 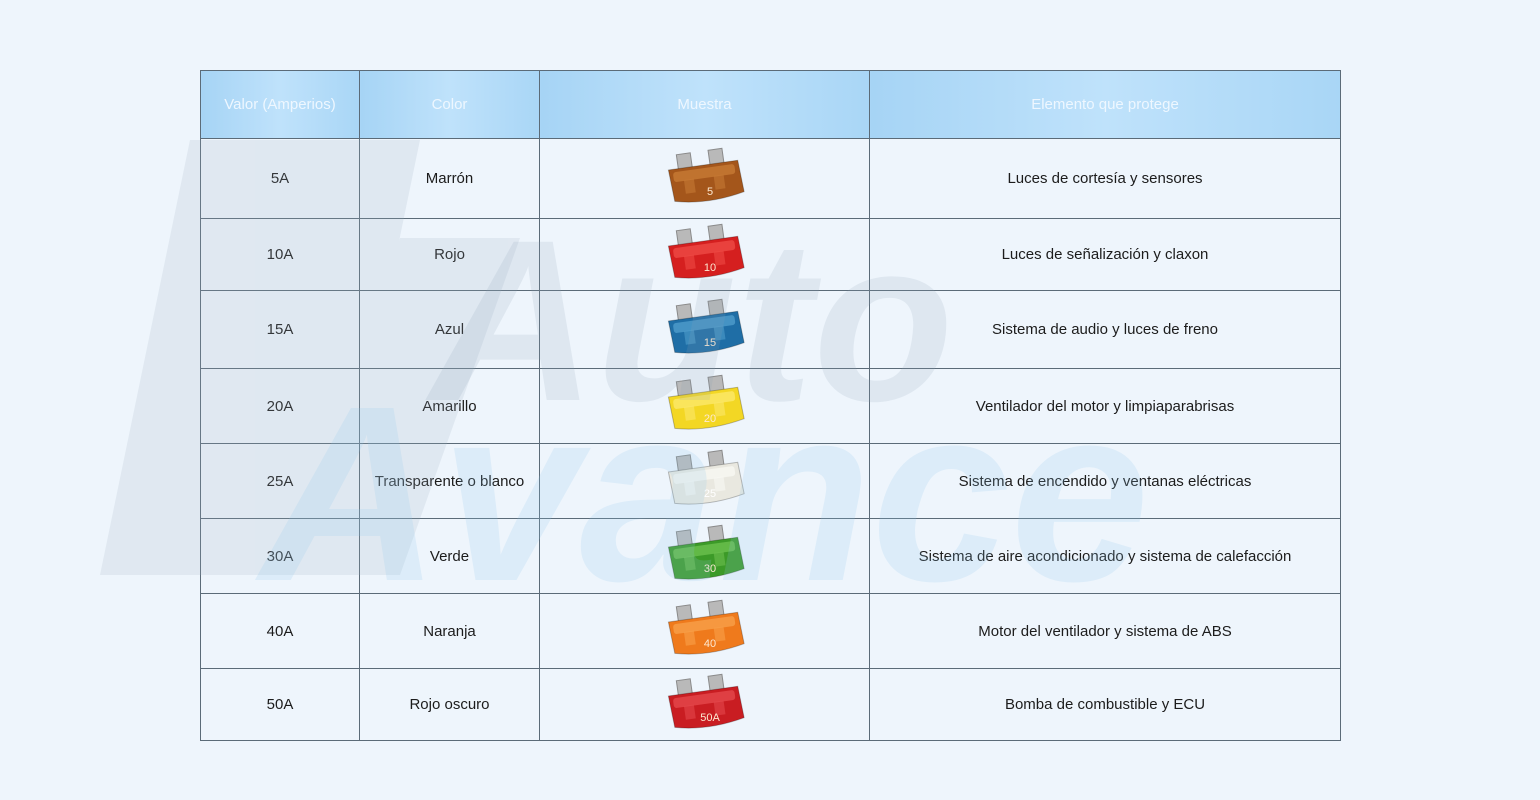 What do you see at coordinates (709, 268) in the screenshot?
I see `fuse-label: 10` at bounding box center [709, 268].